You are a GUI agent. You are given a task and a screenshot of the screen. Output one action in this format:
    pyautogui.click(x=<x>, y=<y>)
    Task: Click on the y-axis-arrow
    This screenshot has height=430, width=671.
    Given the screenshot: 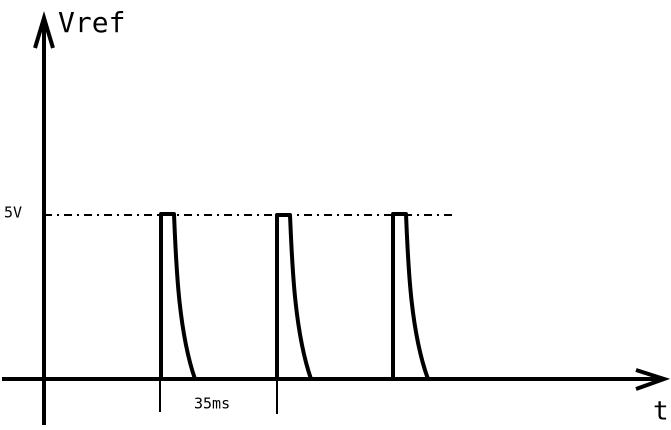 What is the action you would take?
    pyautogui.click(x=44, y=30)
    